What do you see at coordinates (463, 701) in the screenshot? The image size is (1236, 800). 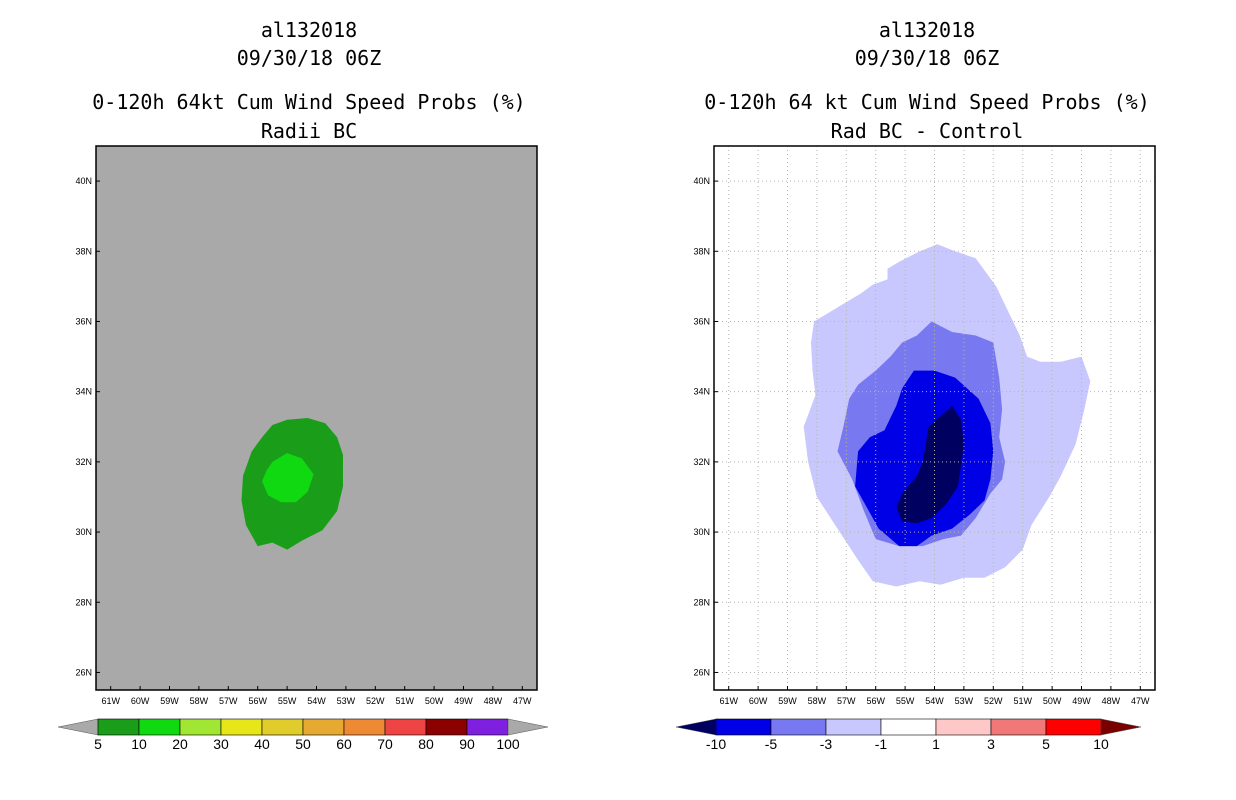 I see `left-x-tick-label: 49W` at bounding box center [463, 701].